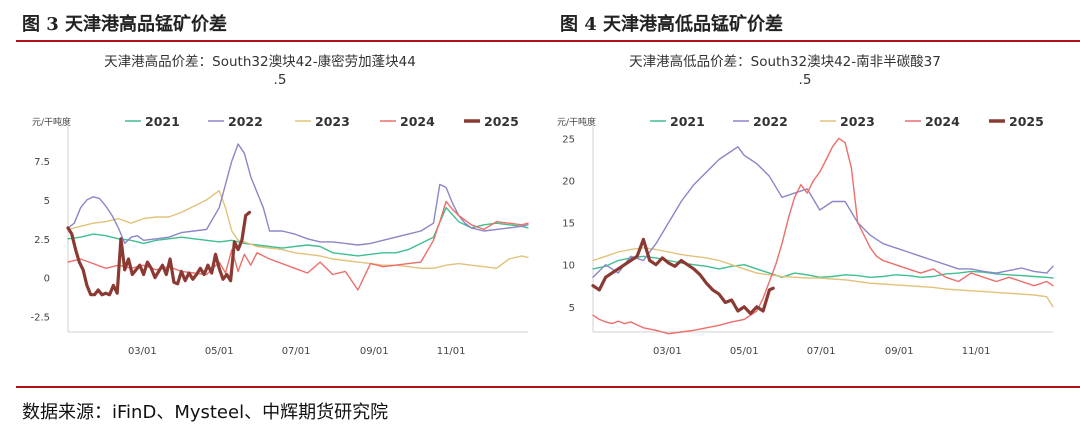  What do you see at coordinates (568, 224) in the screenshot?
I see `y-tick-label: 15` at bounding box center [568, 224].